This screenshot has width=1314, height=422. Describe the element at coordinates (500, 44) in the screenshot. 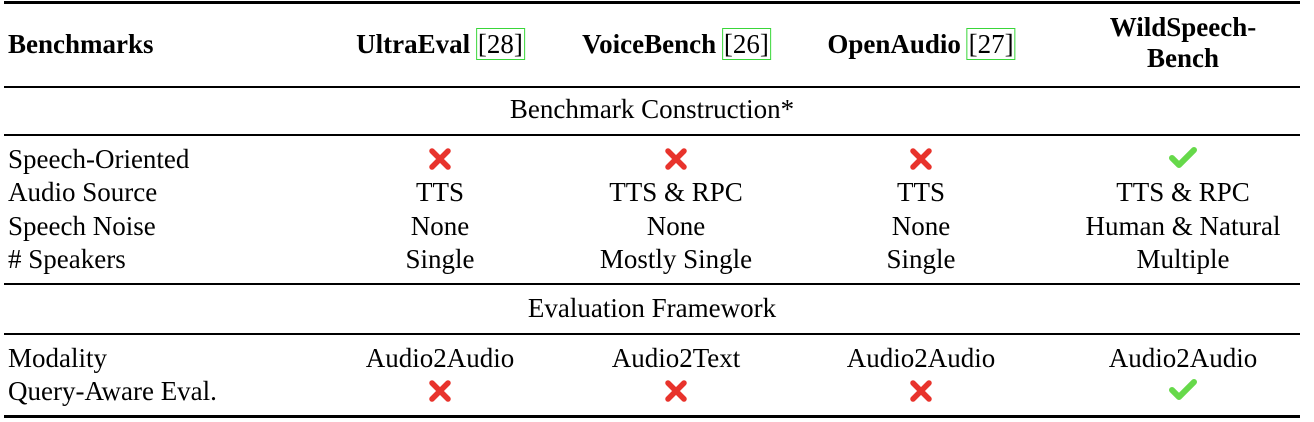

I see `citation-link-28: [28]` at that location.